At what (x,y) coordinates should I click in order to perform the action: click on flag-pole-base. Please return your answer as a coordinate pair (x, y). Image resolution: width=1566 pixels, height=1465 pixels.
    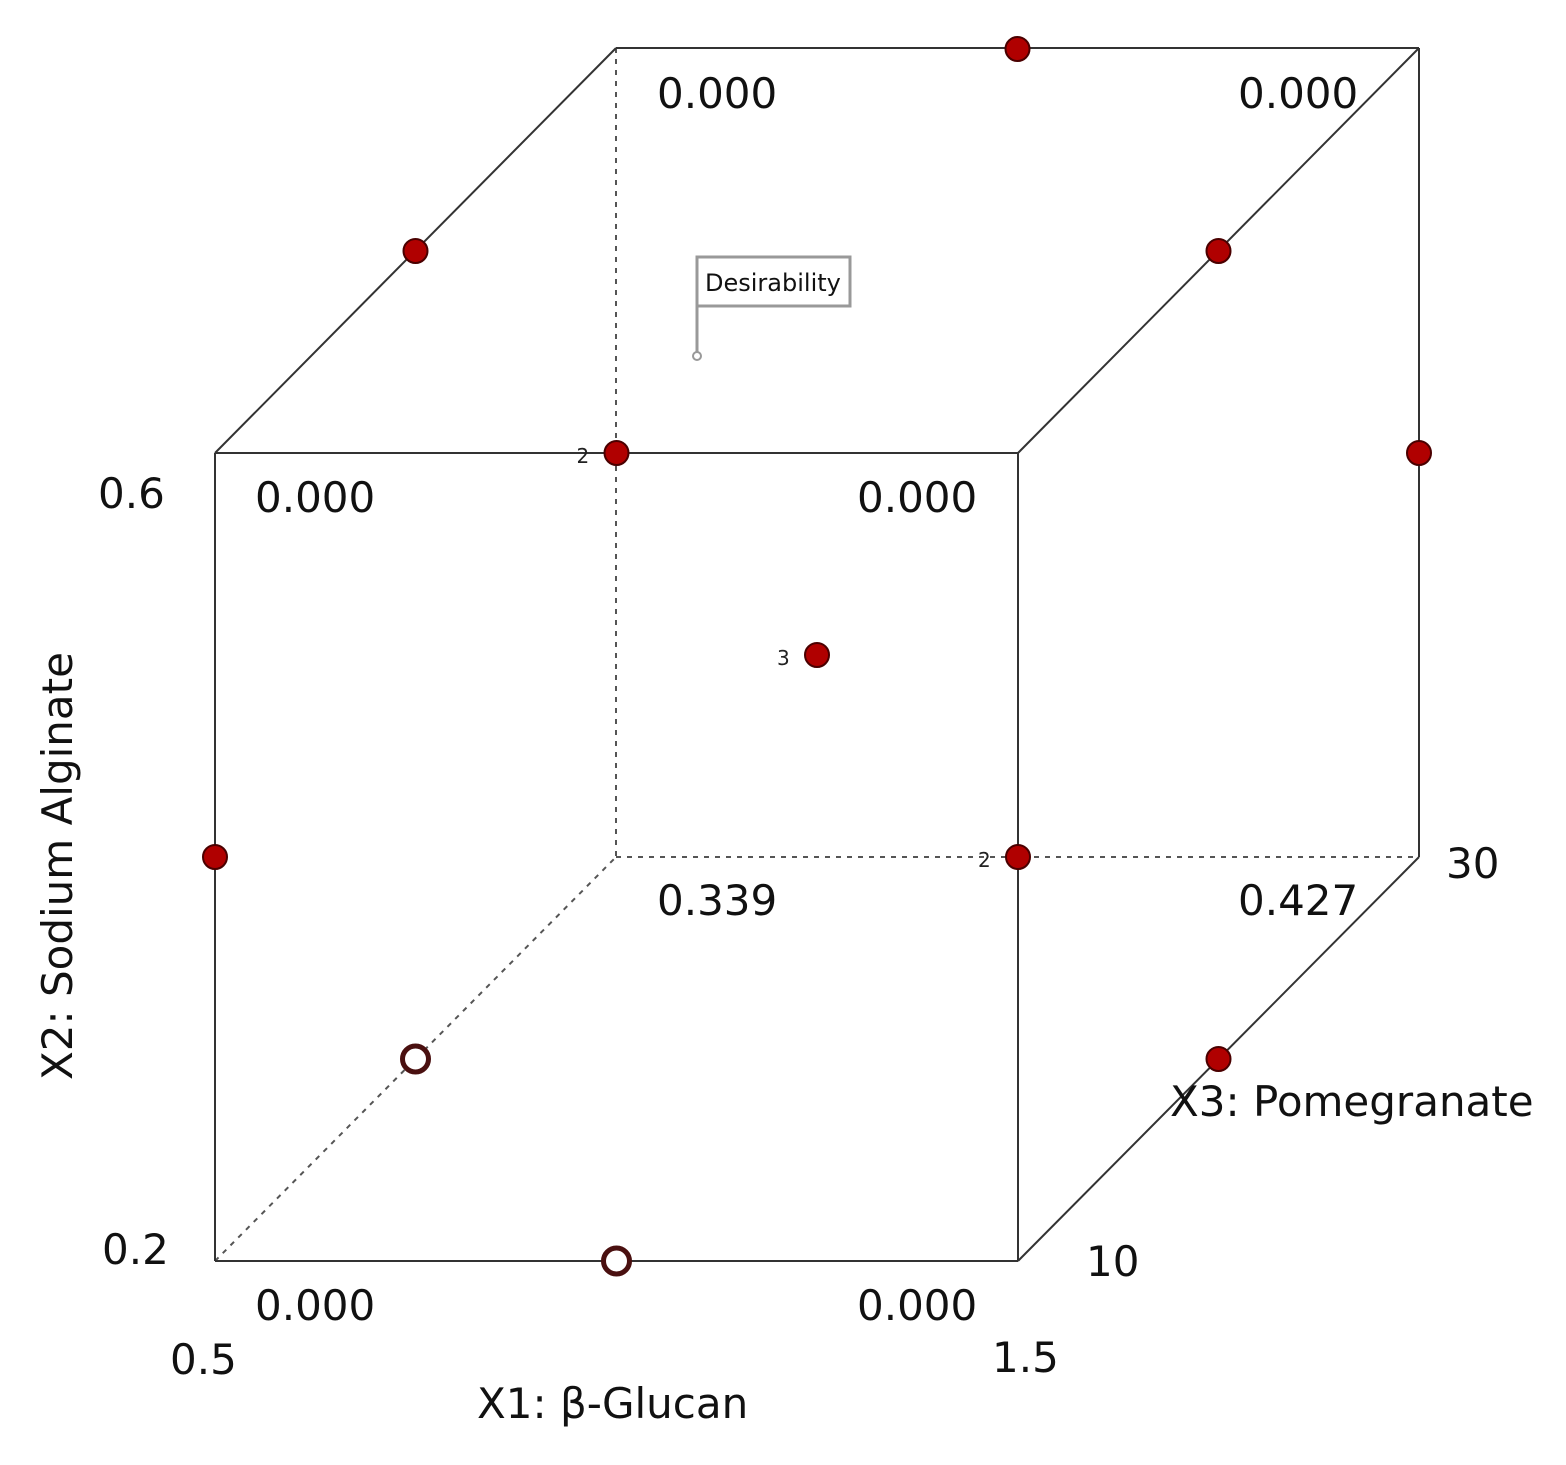
    Looking at the image, I should click on (697, 356).